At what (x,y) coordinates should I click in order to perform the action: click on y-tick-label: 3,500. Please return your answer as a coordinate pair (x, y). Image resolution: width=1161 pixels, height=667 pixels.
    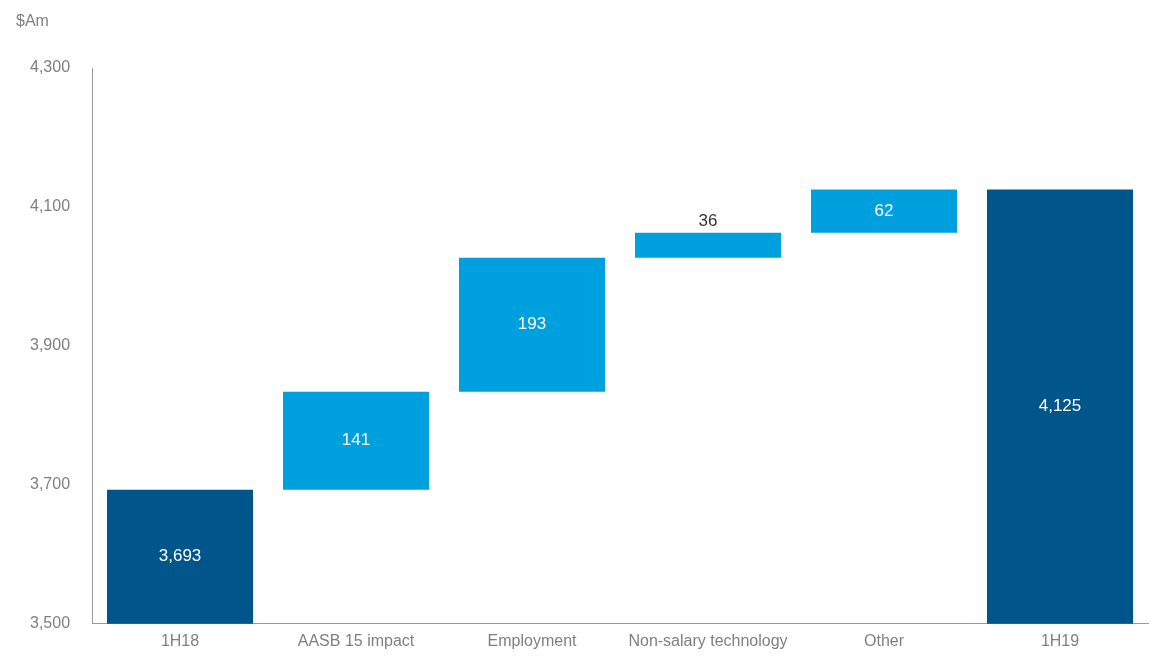
    Looking at the image, I should click on (50, 623).